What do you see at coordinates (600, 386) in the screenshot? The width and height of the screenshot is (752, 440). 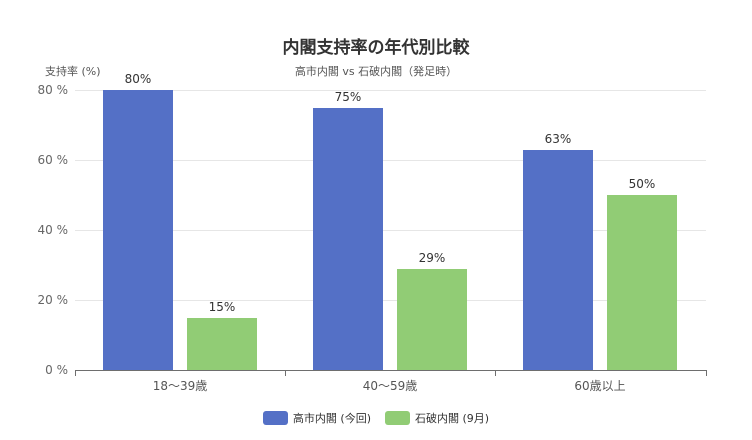 I see `x-label-60-plus: 60歳以上` at bounding box center [600, 386].